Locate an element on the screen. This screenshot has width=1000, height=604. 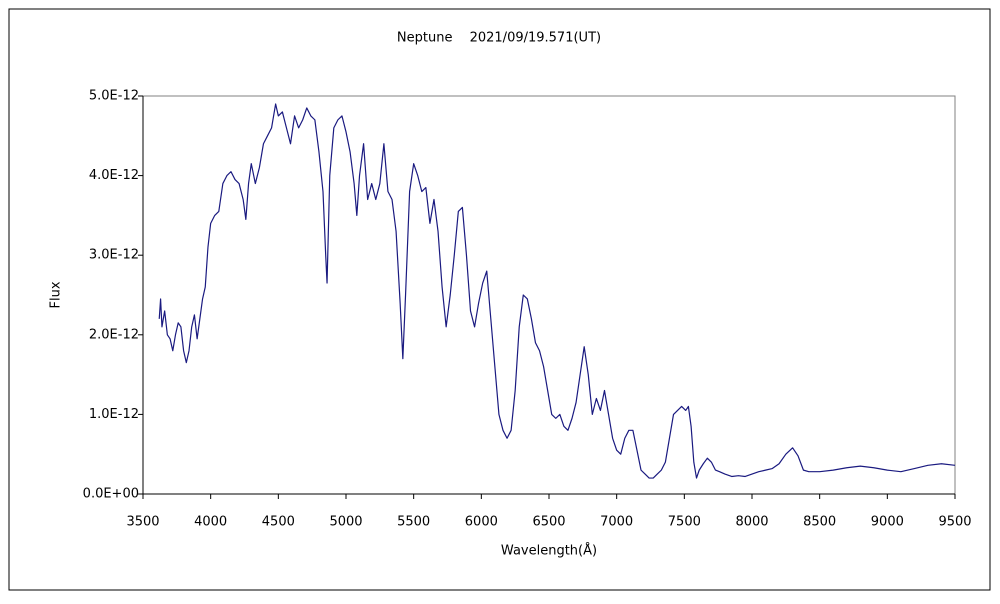
y-tick-label: 5.0E-12 is located at coordinates (114, 96).